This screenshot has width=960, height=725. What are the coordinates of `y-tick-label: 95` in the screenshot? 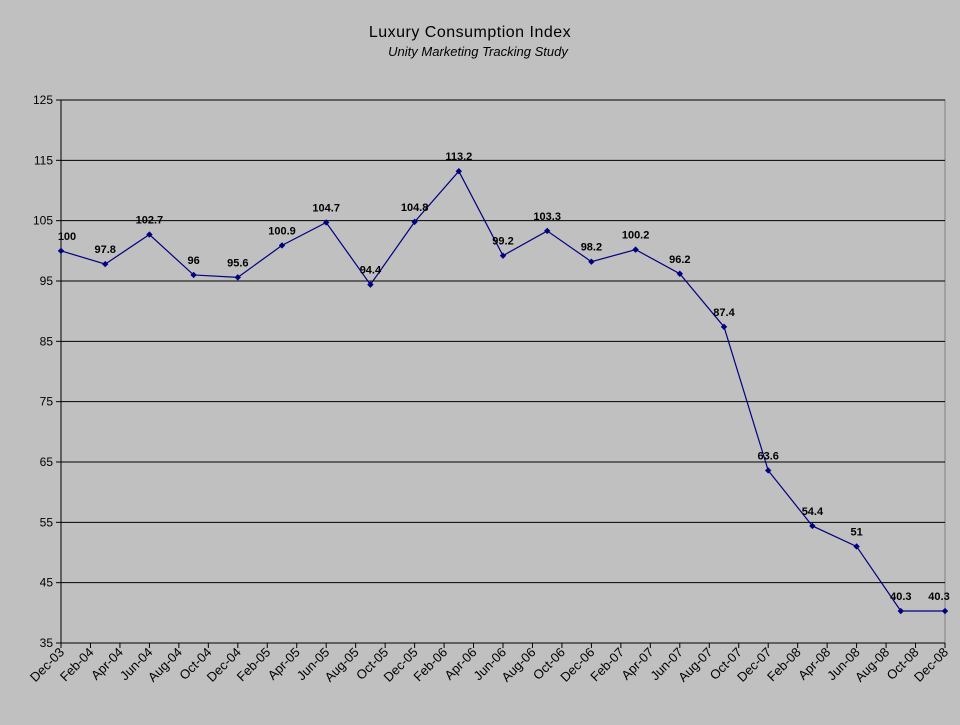 It's located at (47, 281).